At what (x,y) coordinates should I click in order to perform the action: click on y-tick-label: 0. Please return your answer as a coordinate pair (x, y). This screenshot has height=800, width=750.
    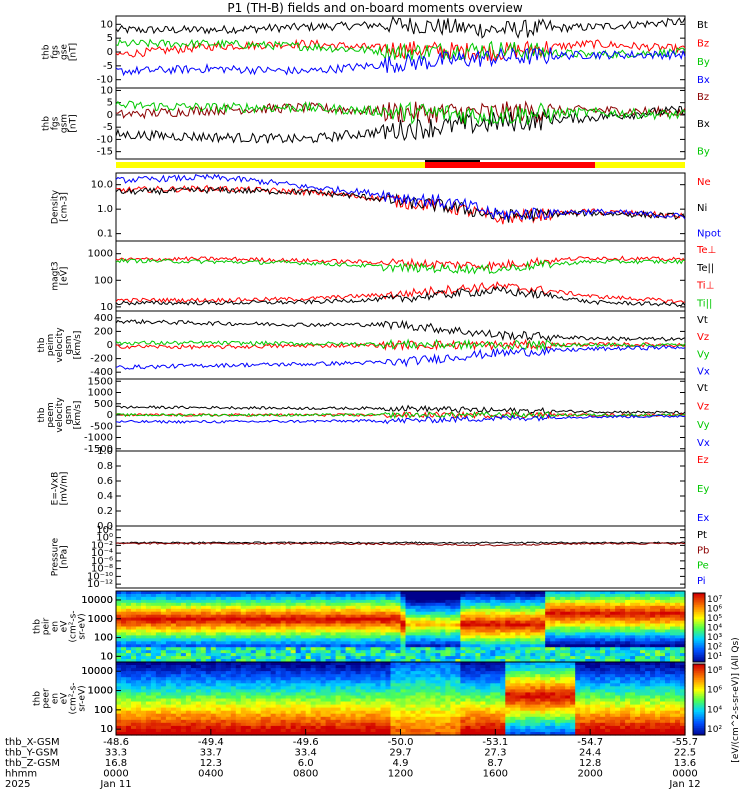
    Looking at the image, I should click on (110, 345).